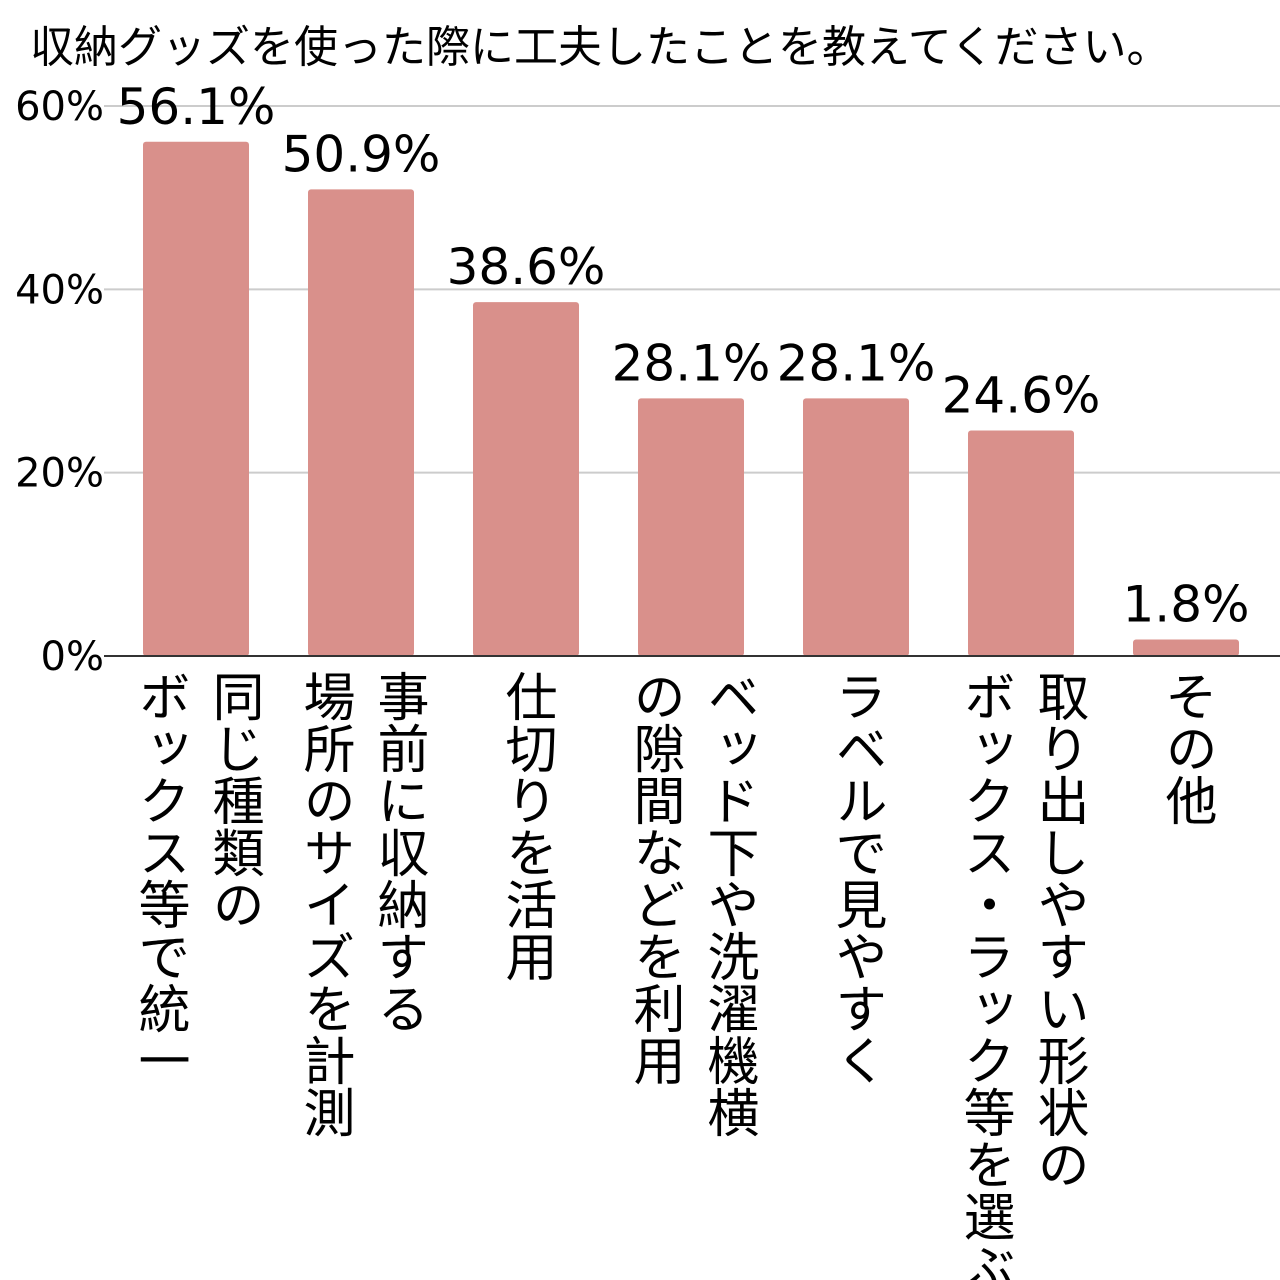 The height and width of the screenshot is (1280, 1280). I want to click on category-label: 仕切りを活用, so click(526, 826).